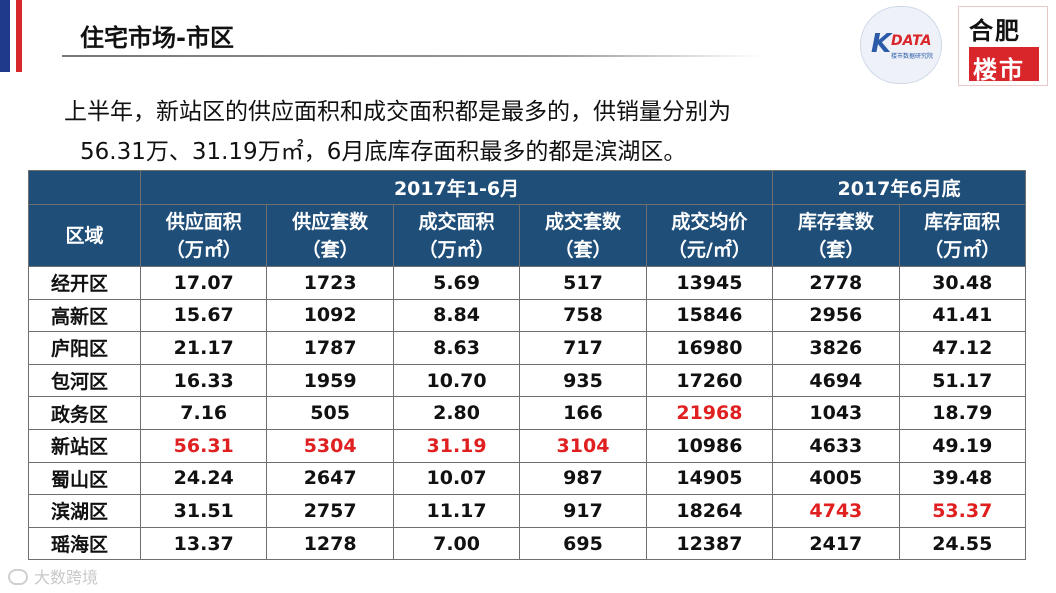 This screenshot has height=593, width=1056. What do you see at coordinates (84, 511) in the screenshot?
I see `region-cell: 滨湖区` at bounding box center [84, 511].